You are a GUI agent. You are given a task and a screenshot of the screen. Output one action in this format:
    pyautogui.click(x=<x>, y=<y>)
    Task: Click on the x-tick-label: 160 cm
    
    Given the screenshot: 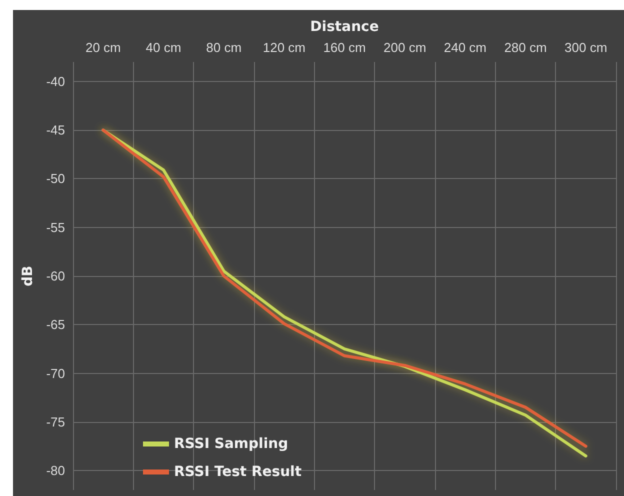 What is the action you would take?
    pyautogui.click(x=344, y=47)
    